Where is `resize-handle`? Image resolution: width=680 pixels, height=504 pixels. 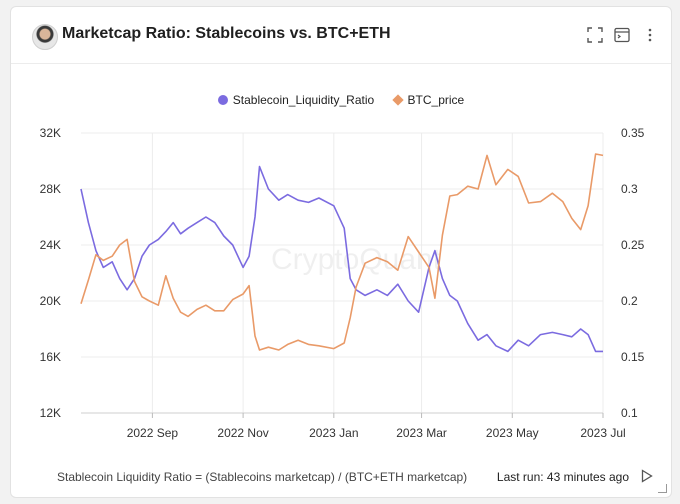
resize-handle is located at coordinates (662, 488).